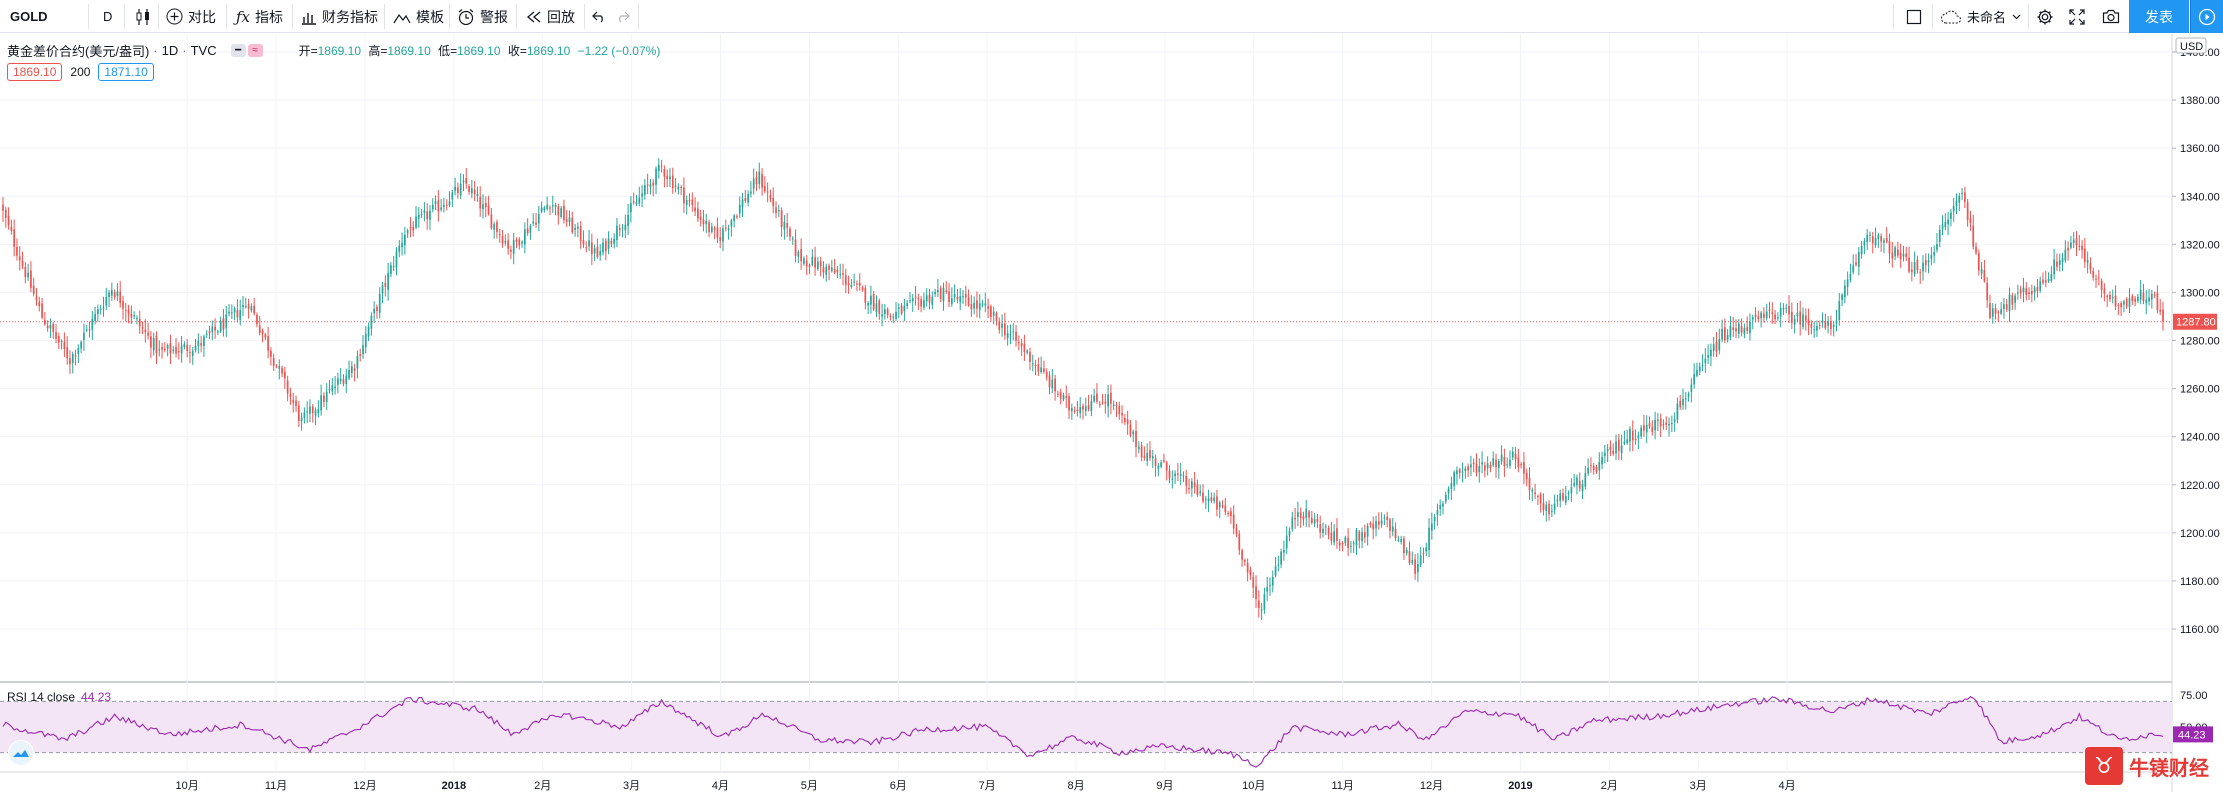 This screenshot has height=796, width=2223. I want to click on interval-button: D, so click(107, 16).